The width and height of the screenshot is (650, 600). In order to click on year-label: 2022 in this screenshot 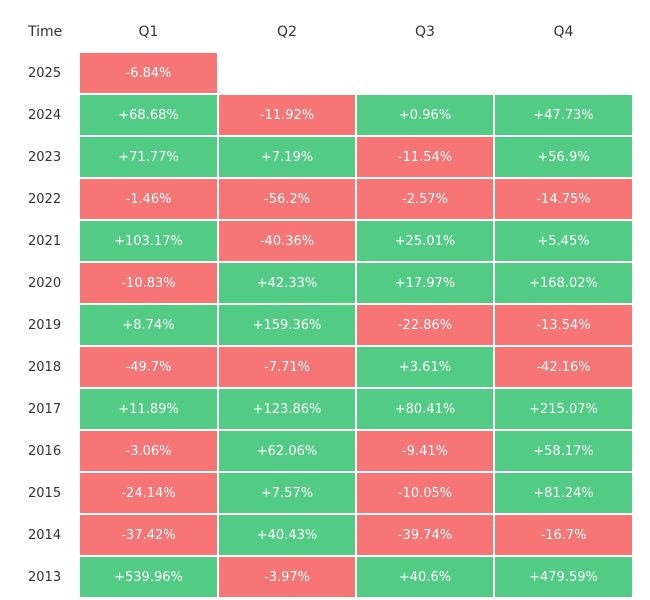, I will do `click(45, 199)`.